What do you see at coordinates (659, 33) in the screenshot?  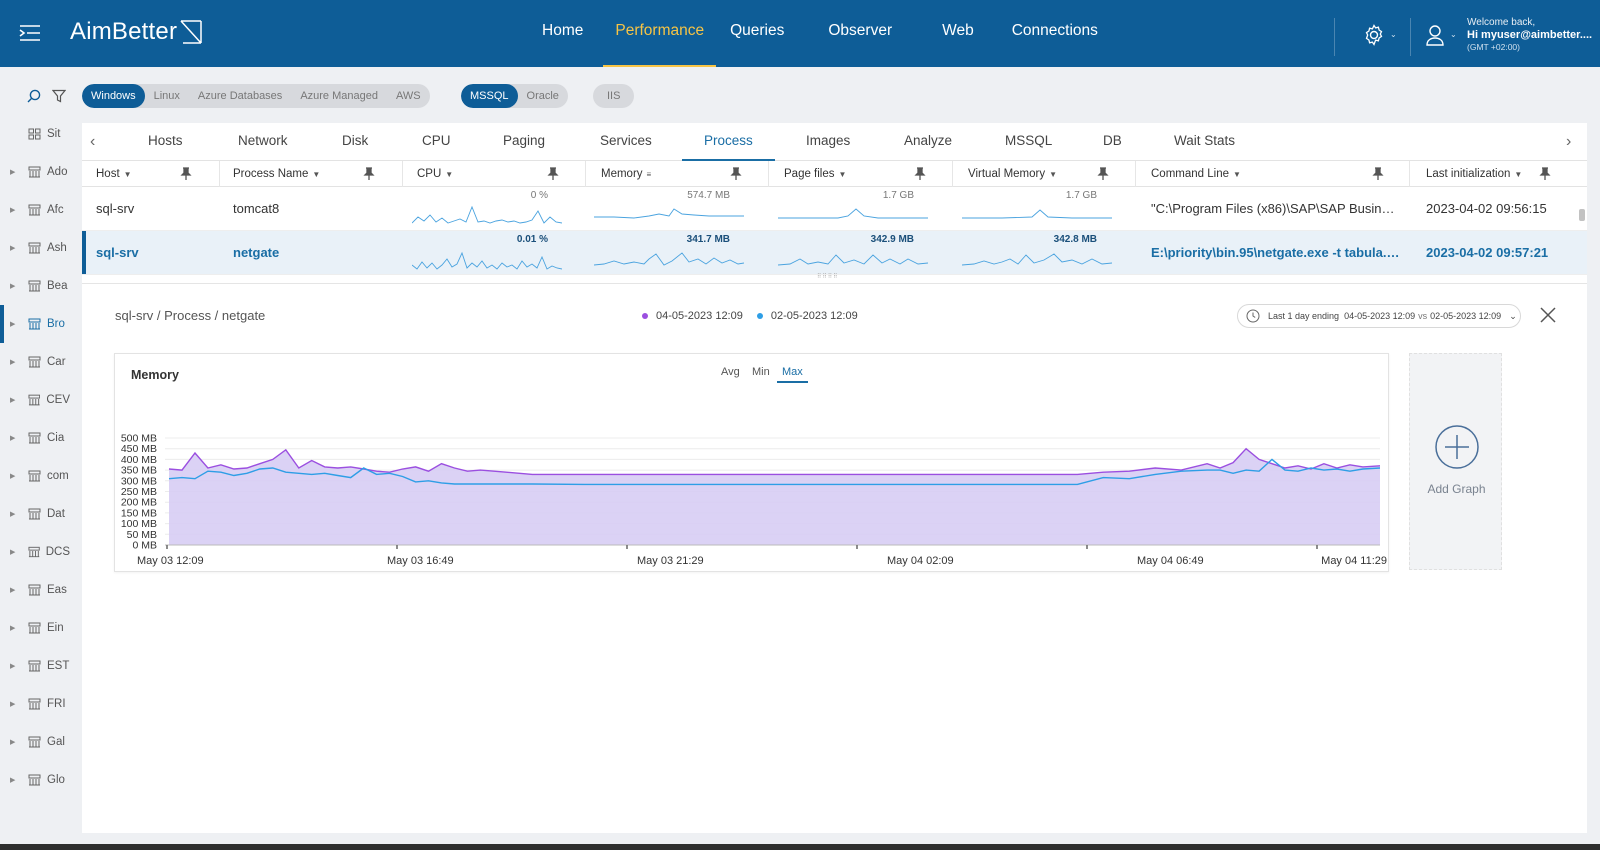 I see `nav-performance: Performance` at bounding box center [659, 33].